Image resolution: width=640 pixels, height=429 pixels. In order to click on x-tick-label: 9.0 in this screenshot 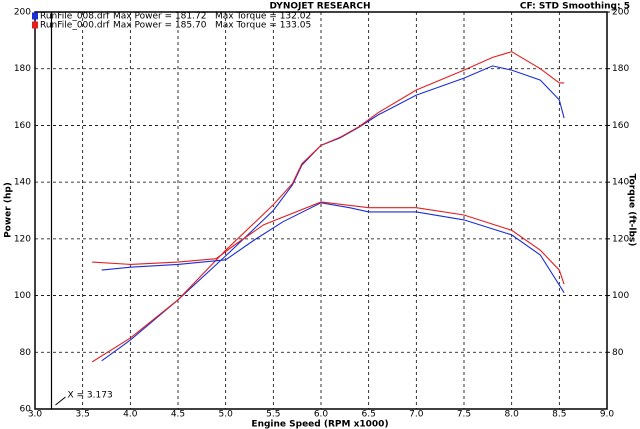, I will do `click(607, 415)`.